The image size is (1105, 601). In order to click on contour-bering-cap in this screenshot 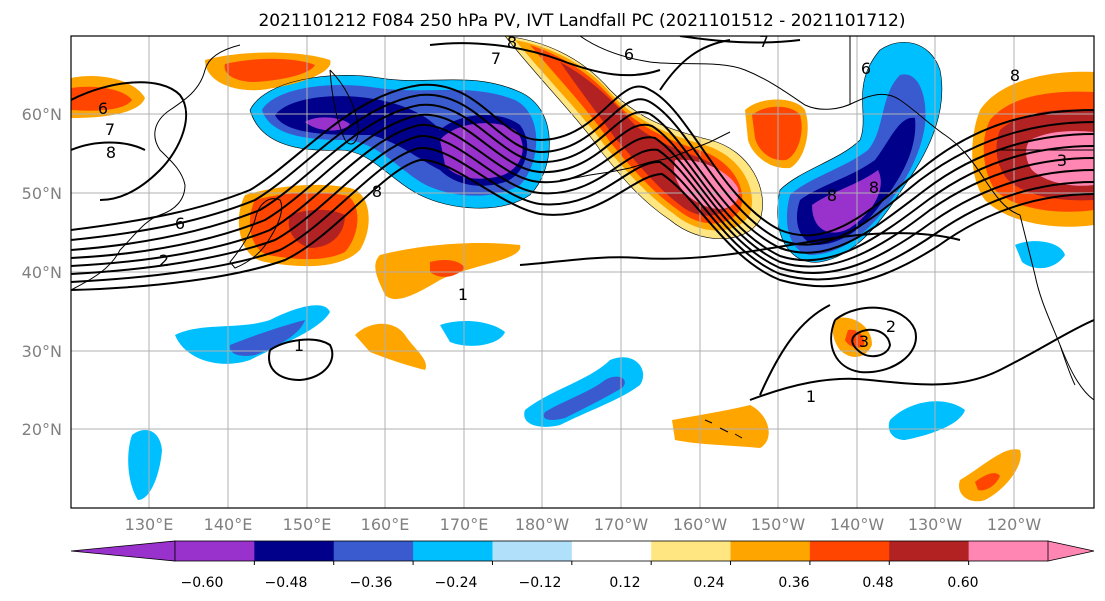, I will do `click(695, 65)`.